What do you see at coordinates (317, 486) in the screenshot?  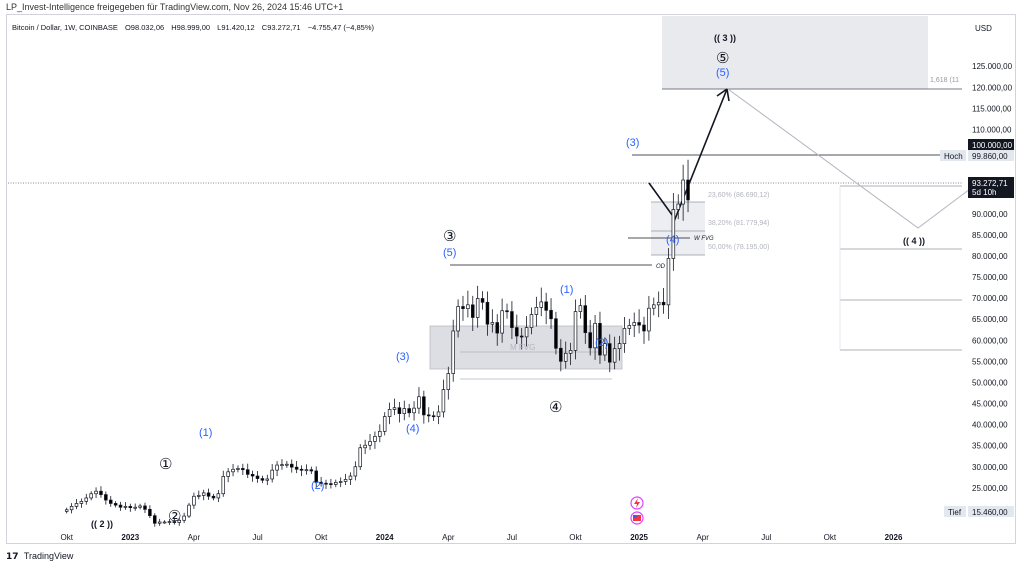 I see `wave-2-paren-low: (2)` at bounding box center [317, 486].